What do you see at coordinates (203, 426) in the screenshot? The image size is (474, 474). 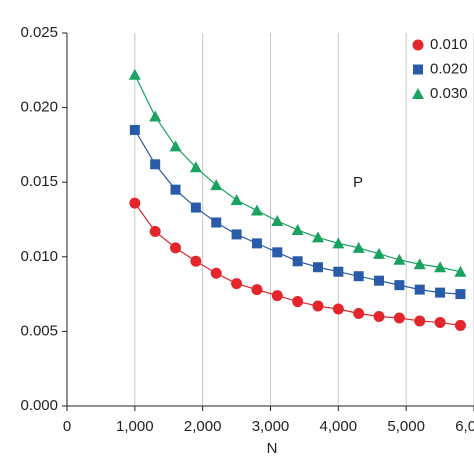 I see `x-tick-label: 2,000` at bounding box center [203, 426].